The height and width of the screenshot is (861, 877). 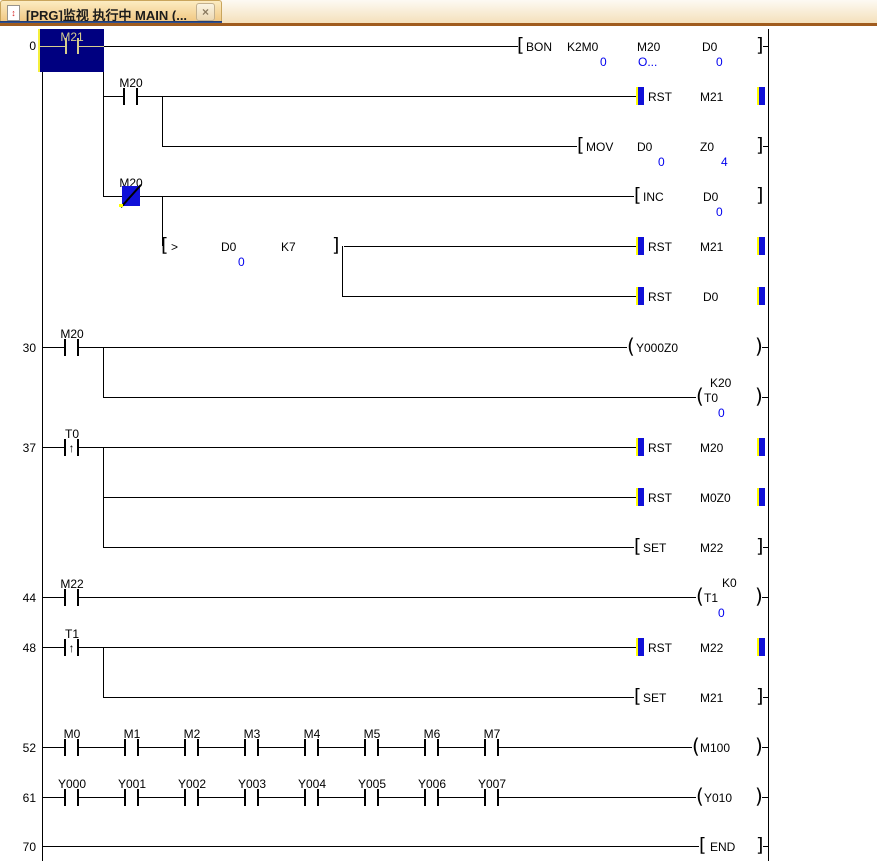 I want to click on instr-bon-operand1: K2M0, so click(x=583, y=47).